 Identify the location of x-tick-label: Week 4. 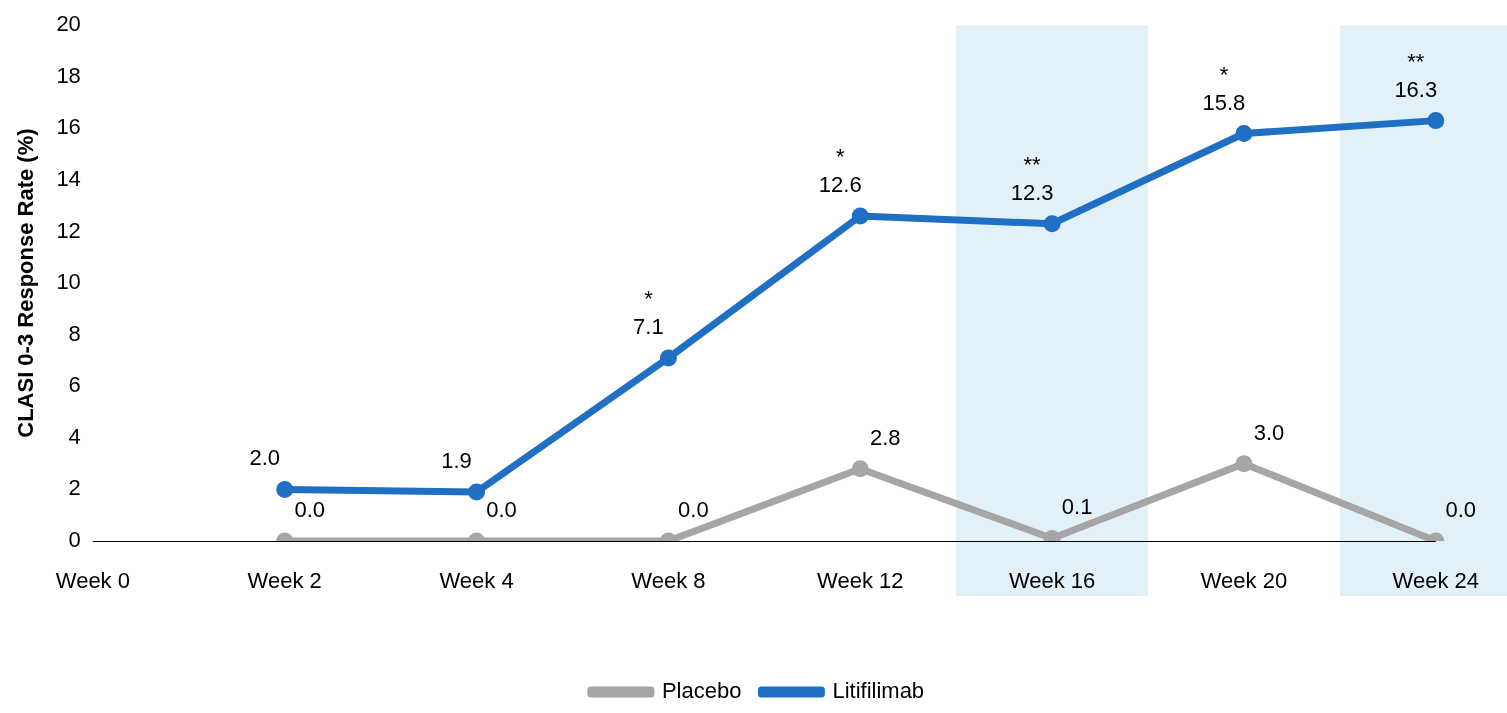
(476, 581).